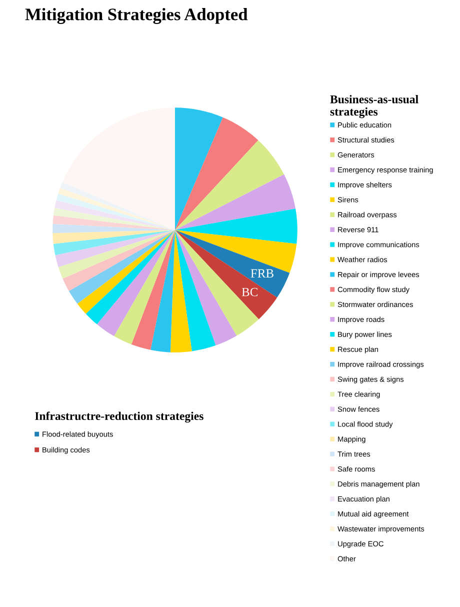 This screenshot has height=607, width=460. Describe the element at coordinates (119, 417) in the screenshot. I see `text: Infrastructre-reduction strategies` at that location.